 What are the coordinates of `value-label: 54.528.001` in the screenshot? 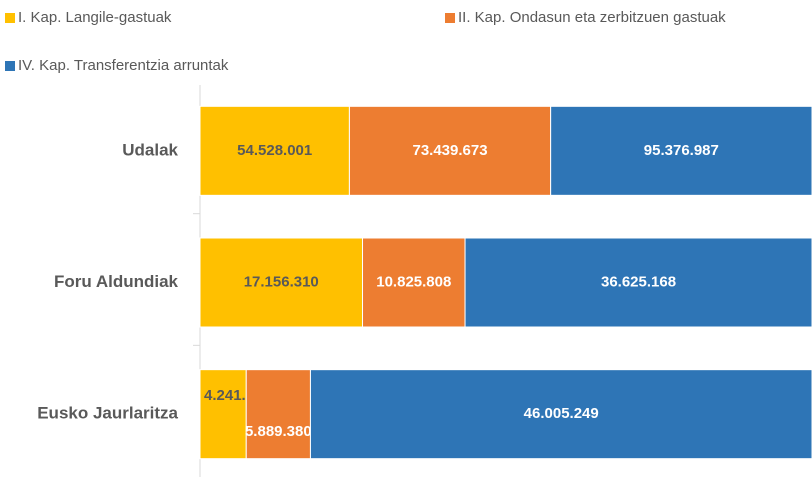 It's located at (274, 150).